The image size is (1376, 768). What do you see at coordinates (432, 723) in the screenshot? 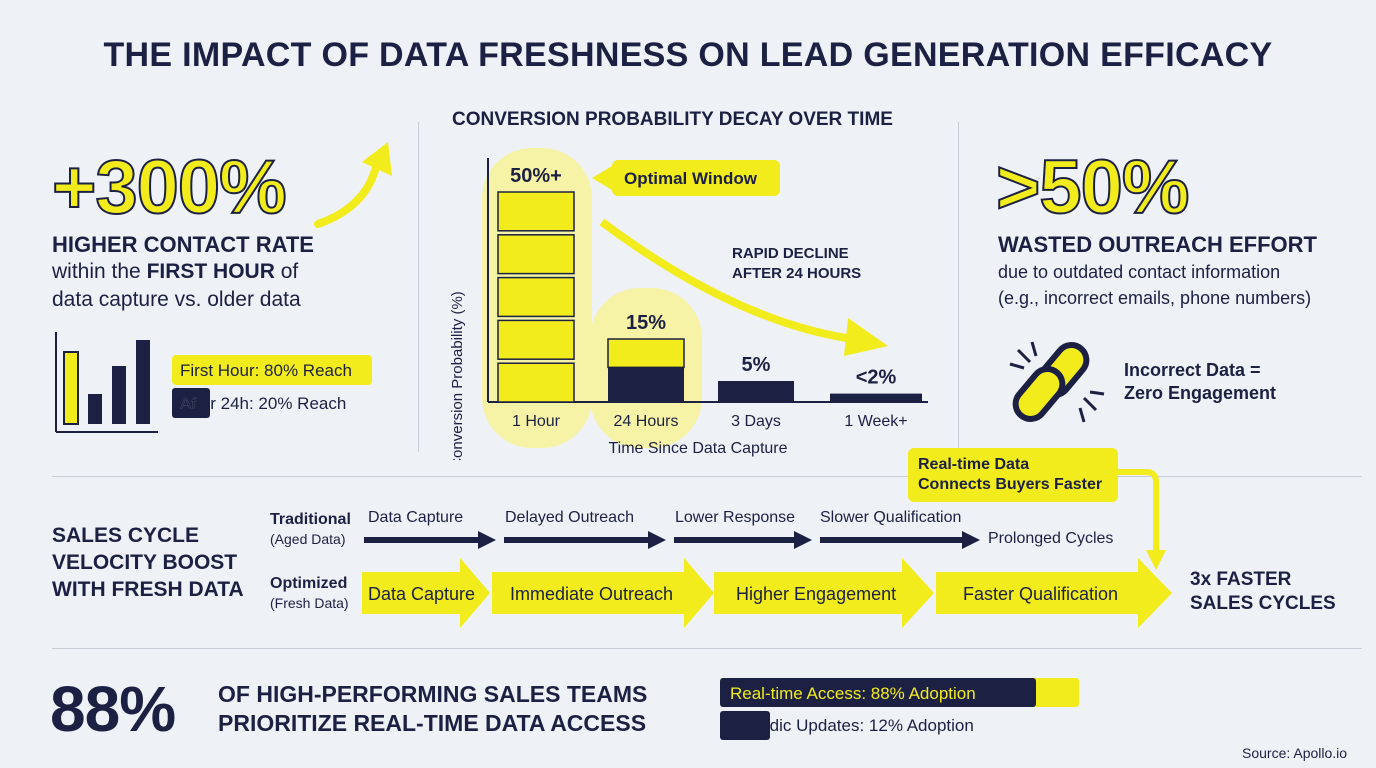
I see `adoption-line2: PRIORITIZE REAL-TIME DATA ACCESS` at bounding box center [432, 723].